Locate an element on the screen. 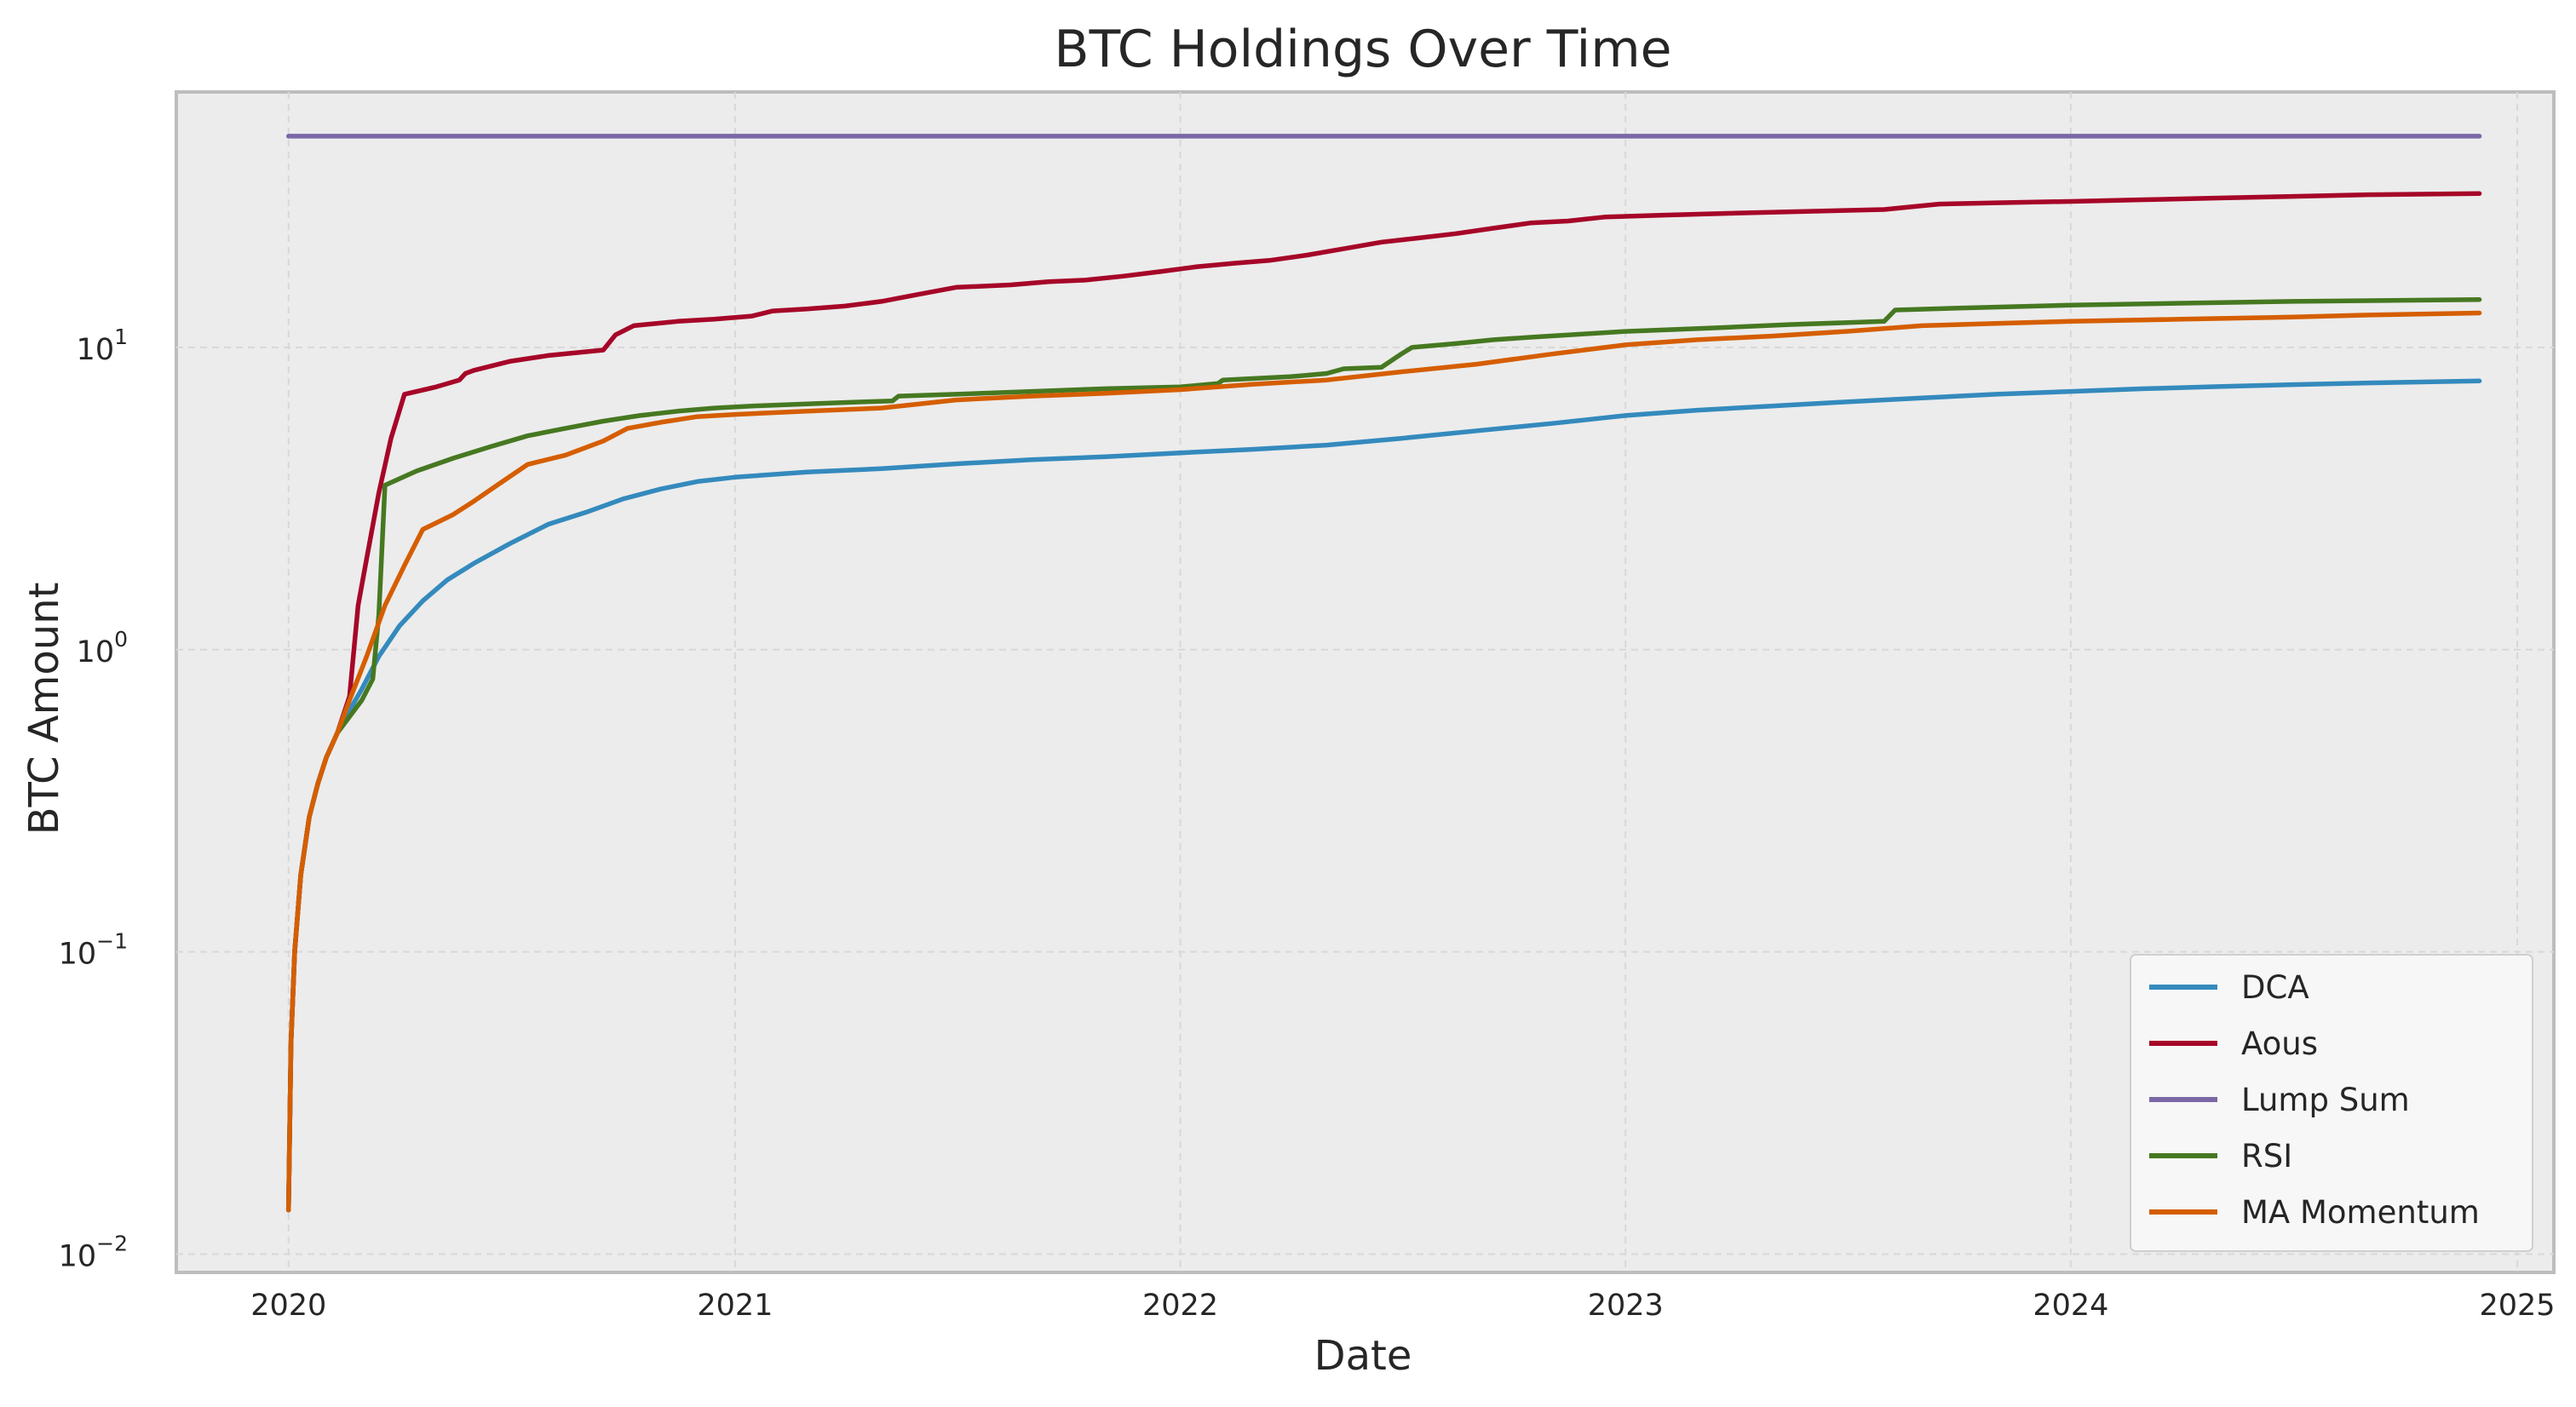  x-tick-label: 2025 is located at coordinates (2518, 1306).